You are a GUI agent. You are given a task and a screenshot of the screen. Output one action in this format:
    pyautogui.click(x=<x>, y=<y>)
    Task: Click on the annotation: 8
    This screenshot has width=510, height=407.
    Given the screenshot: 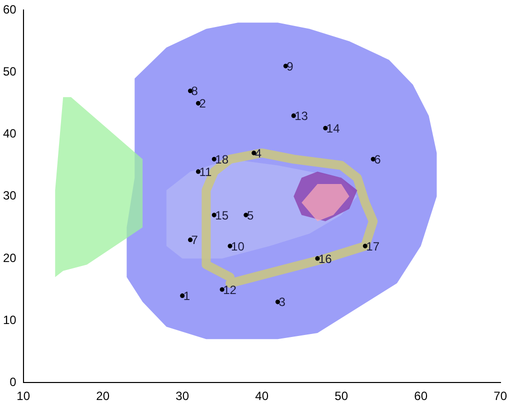 What is the action you would take?
    pyautogui.click(x=194, y=91)
    